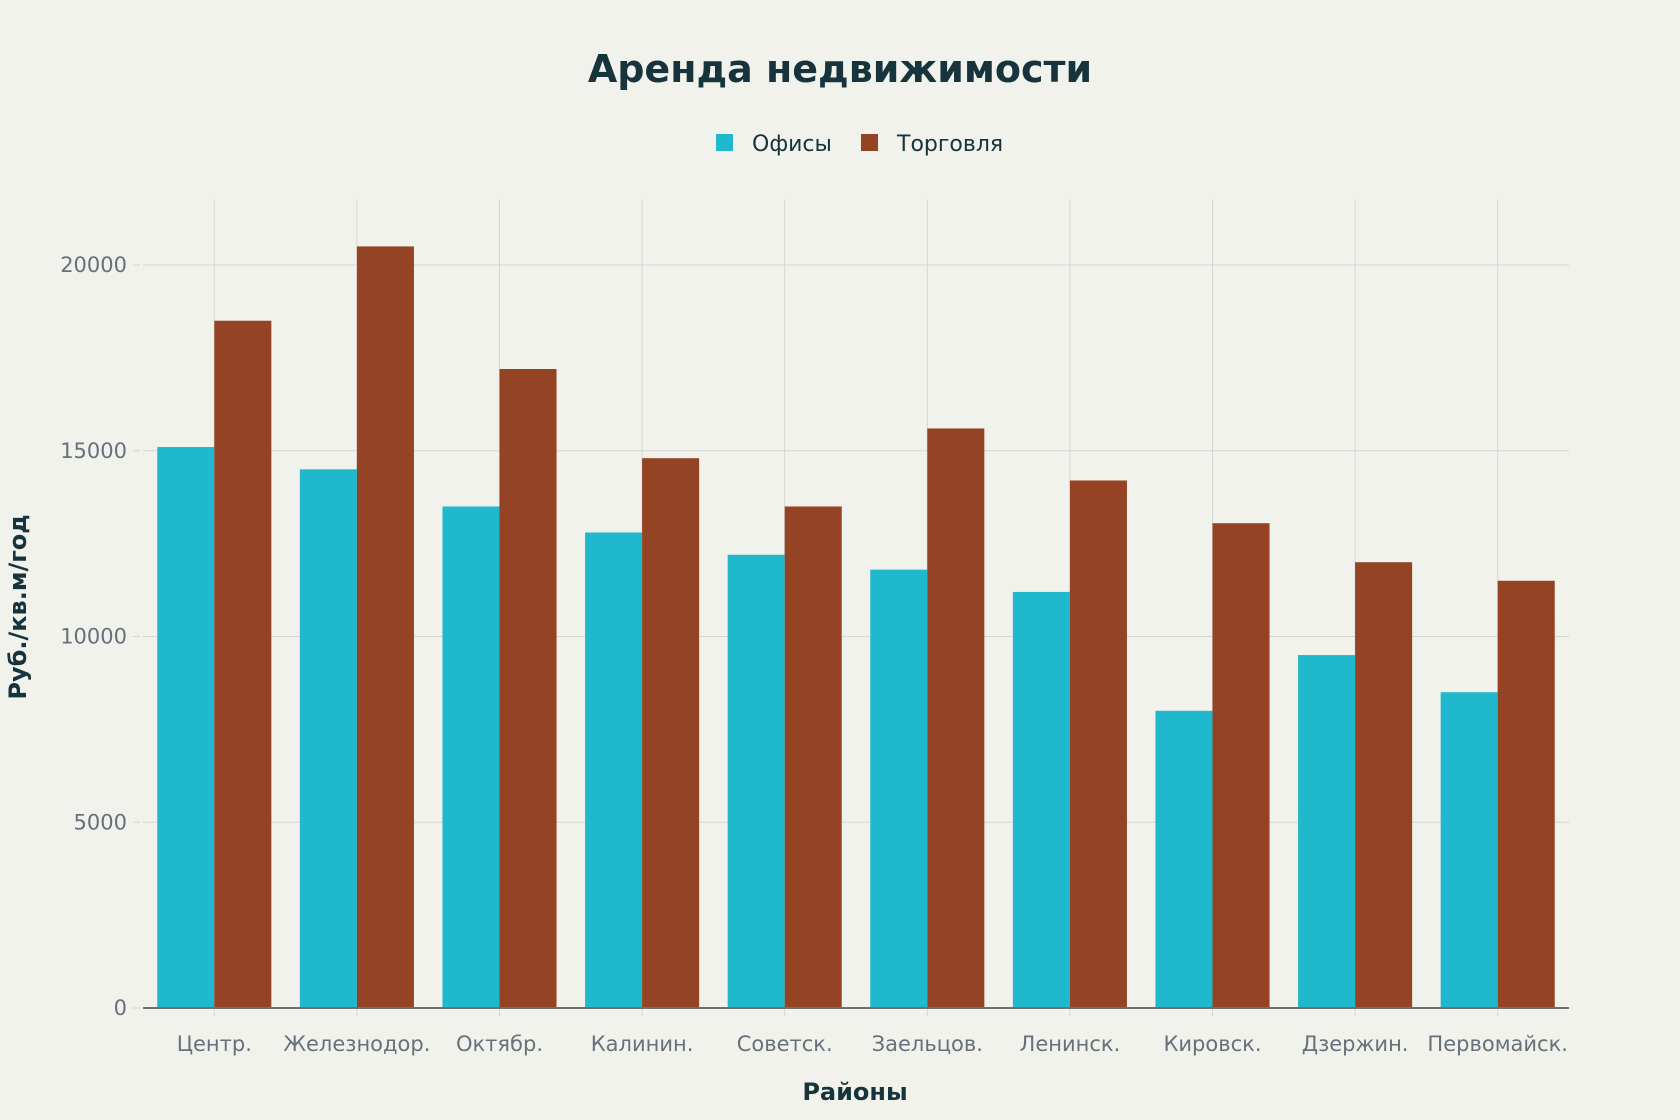 This screenshot has width=1680, height=1120. What do you see at coordinates (869, 142) in the screenshot?
I see `legend-swatch-retail` at bounding box center [869, 142].